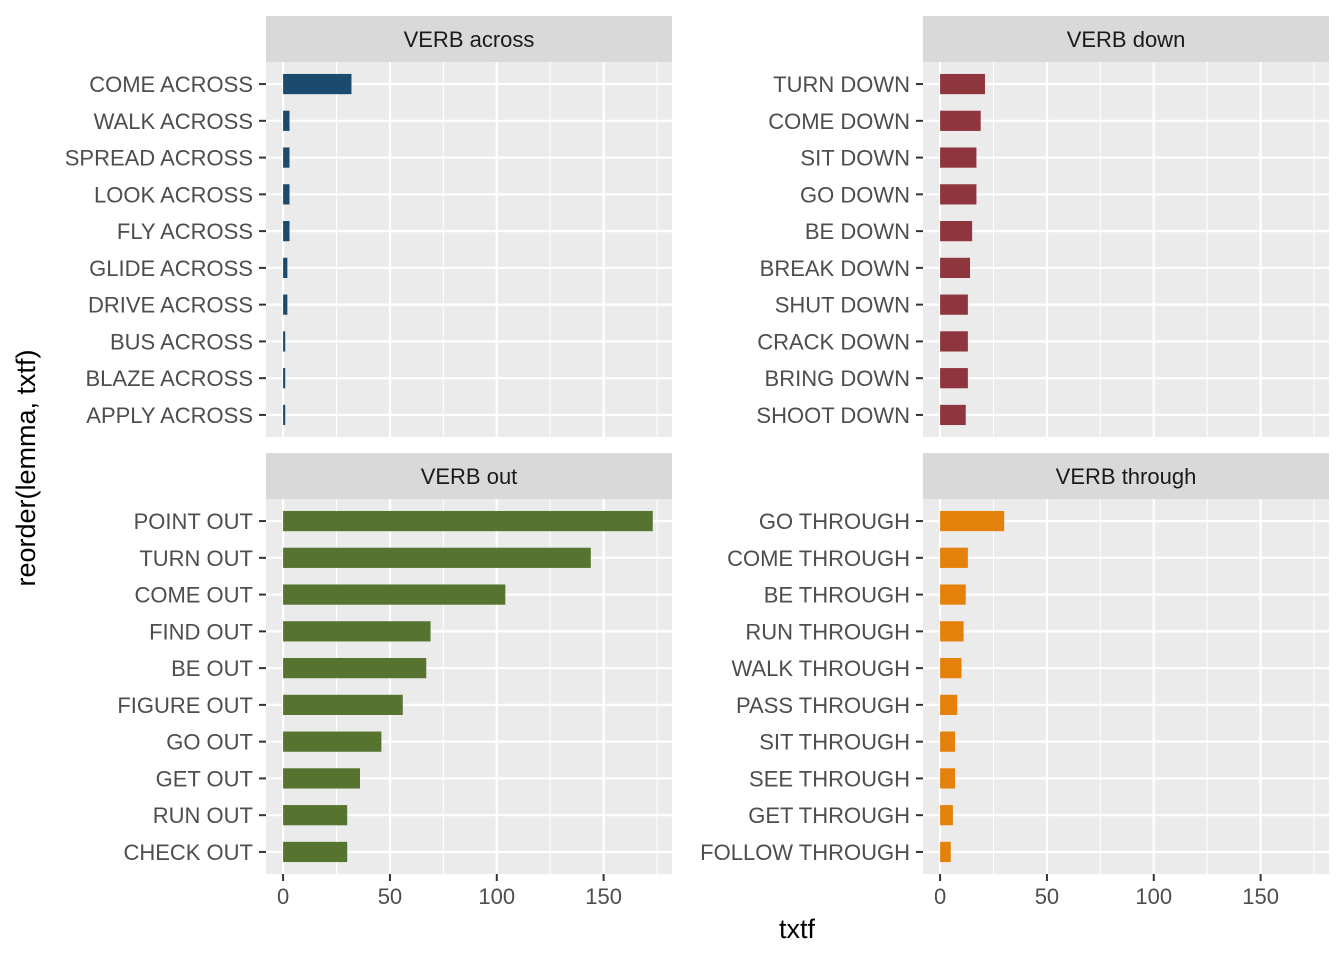 The width and height of the screenshot is (1344, 960). Describe the element at coordinates (842, 305) in the screenshot. I see `y-tick-label: SHUT DOWN` at that location.